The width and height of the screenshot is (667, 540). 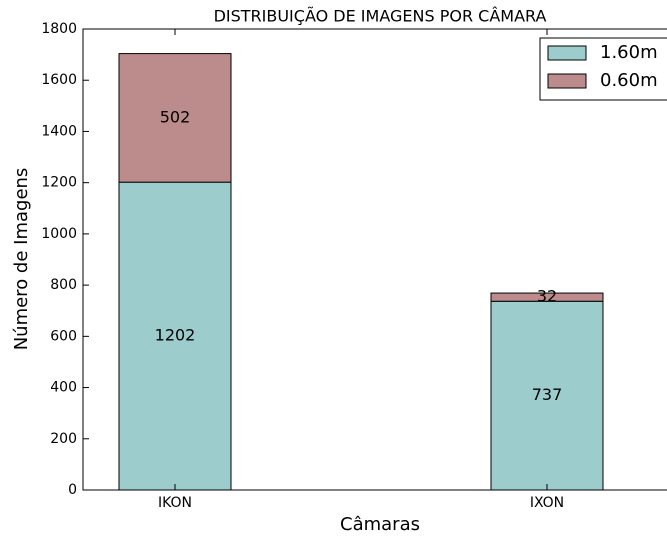 What do you see at coordinates (59, 183) in the screenshot?
I see `y-tick-label: 1200` at bounding box center [59, 183].